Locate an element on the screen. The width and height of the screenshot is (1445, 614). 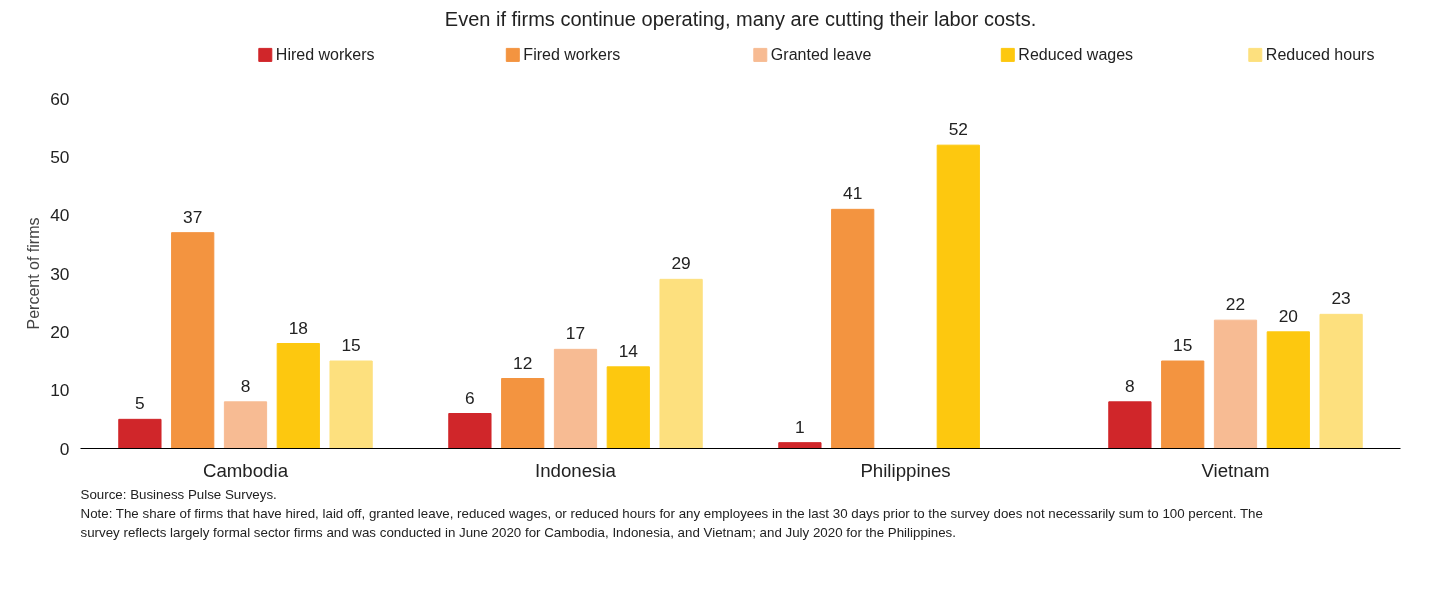
chart-title: Even if firms continue operating, many are cutting their labor costs. is located at coordinates (740, 18).